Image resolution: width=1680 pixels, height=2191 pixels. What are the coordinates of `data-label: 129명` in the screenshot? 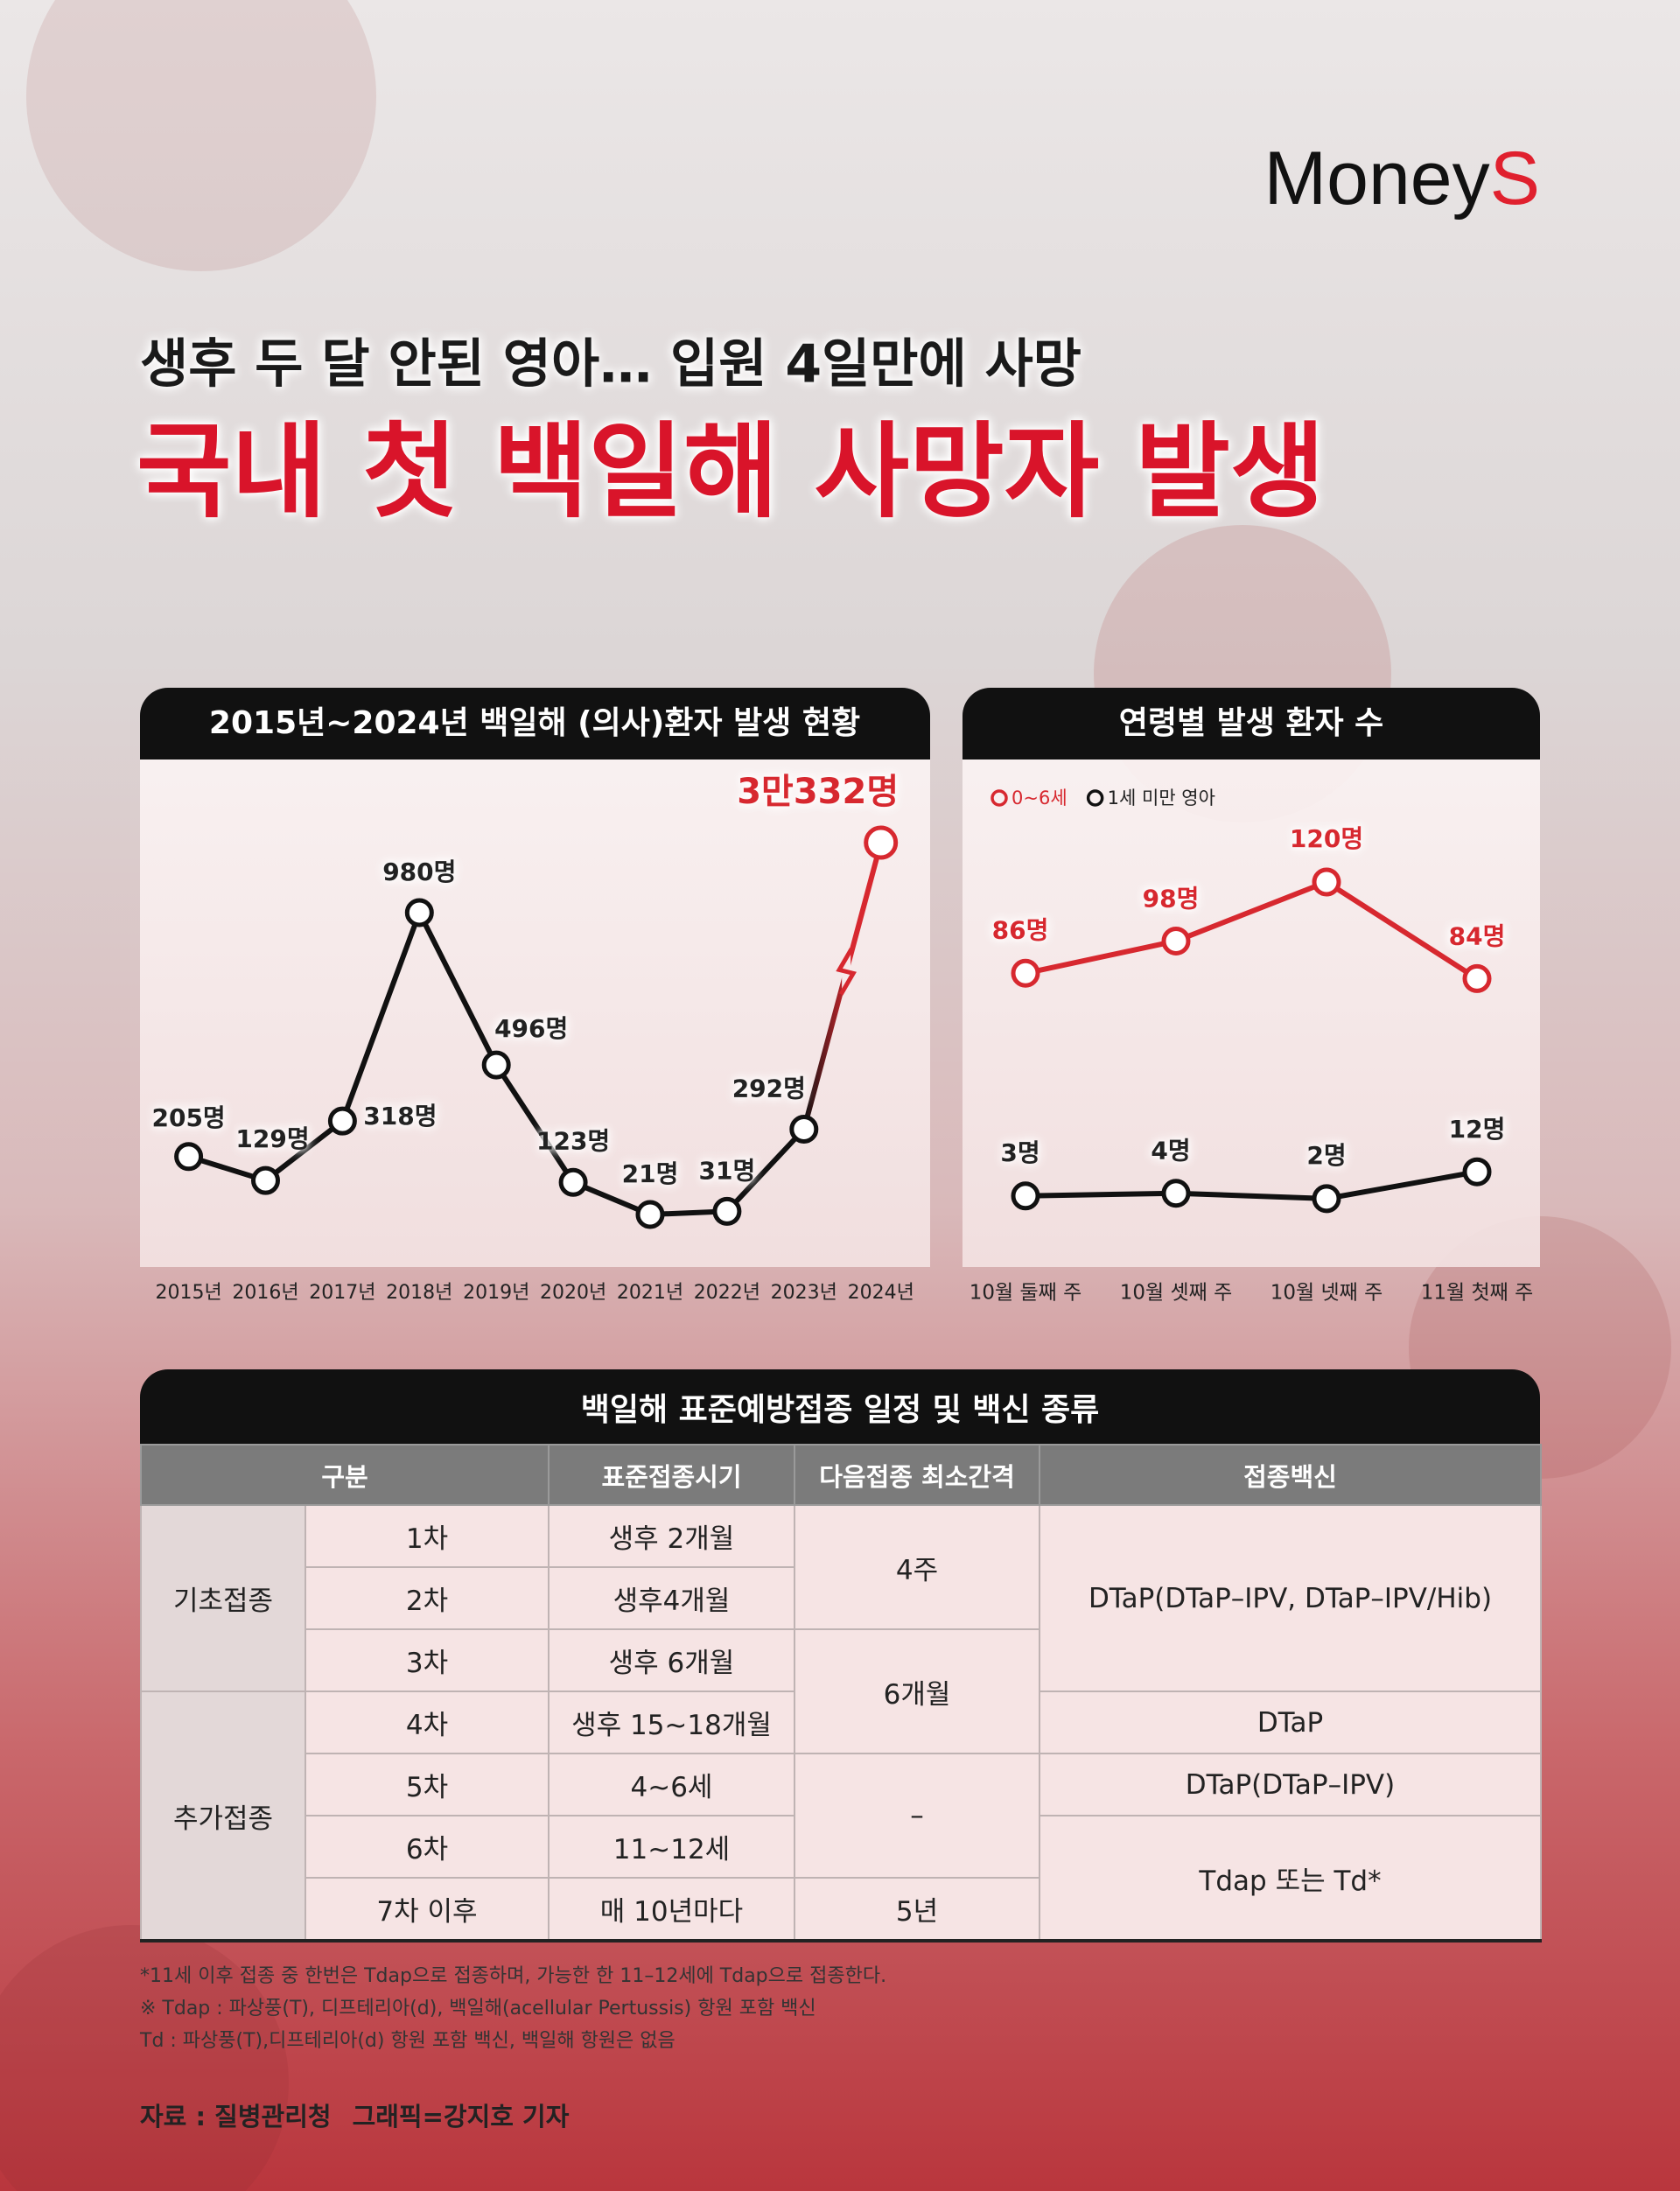 It's located at (272, 1138).